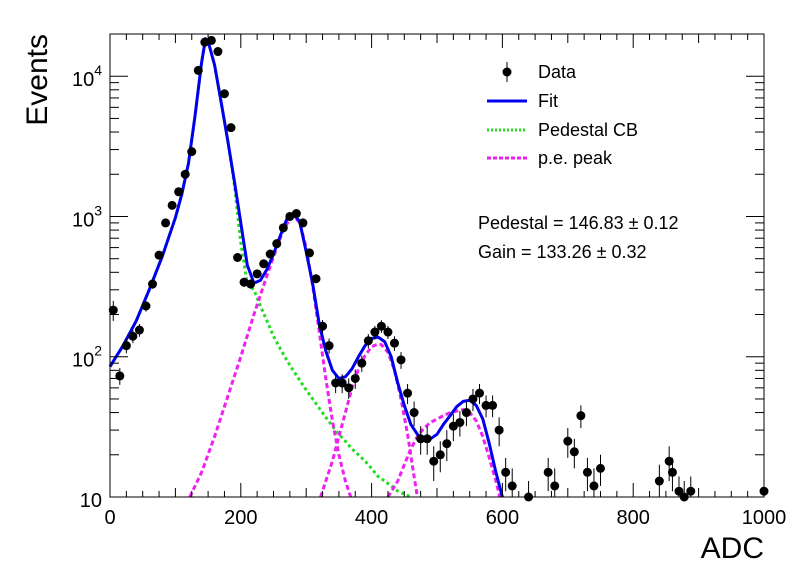 This screenshot has height=572, width=796. What do you see at coordinates (550, 158) in the screenshot?
I see `legend-entry: p.e. peak` at bounding box center [550, 158].